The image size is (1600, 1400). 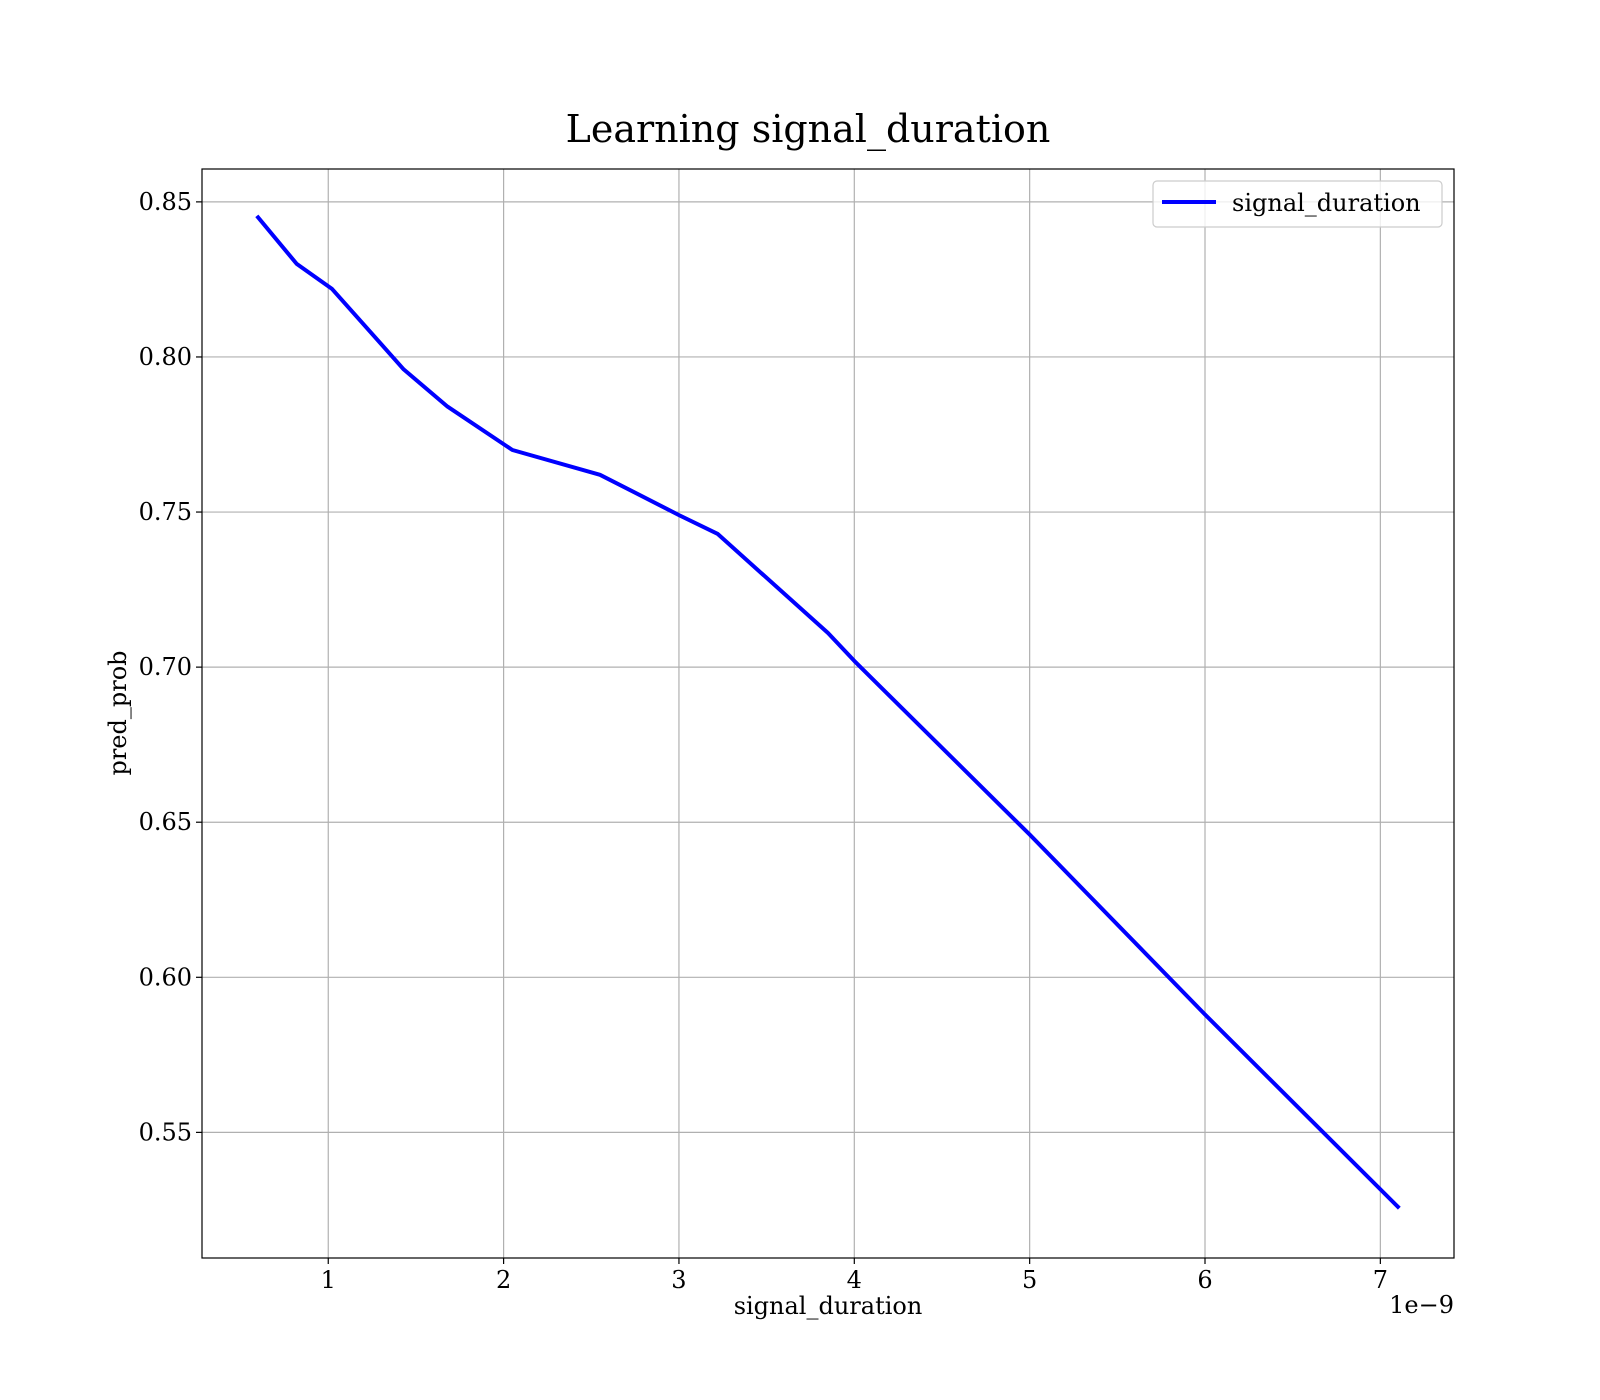 What do you see at coordinates (1204, 1280) in the screenshot?
I see `x-tick-label: 6` at bounding box center [1204, 1280].